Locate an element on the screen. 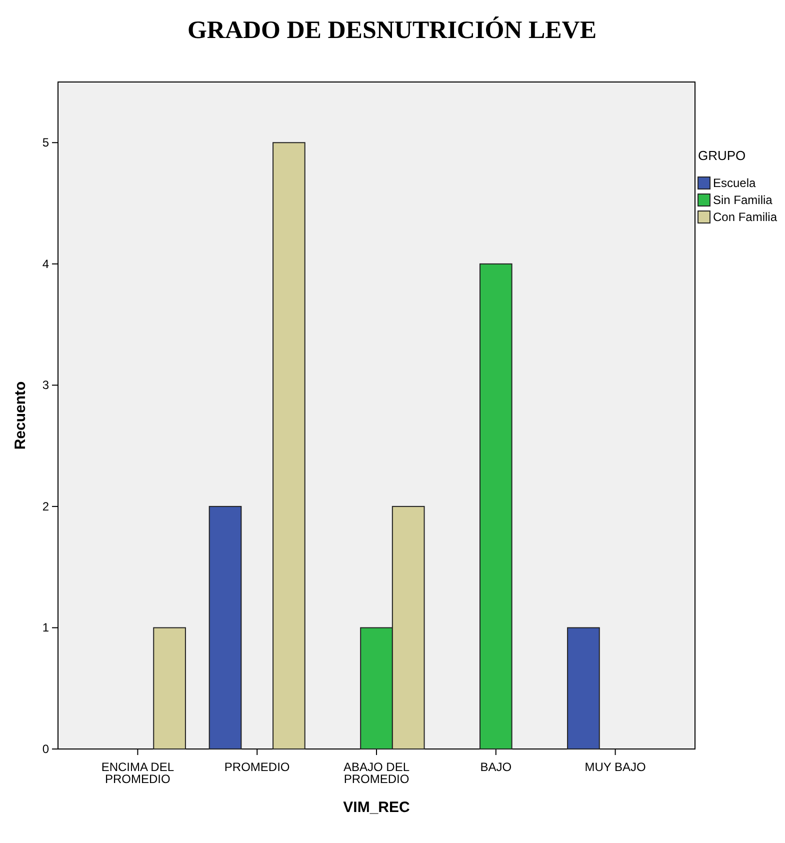 This screenshot has height=843, width=785. y-tick-label: 5 is located at coordinates (46, 142).